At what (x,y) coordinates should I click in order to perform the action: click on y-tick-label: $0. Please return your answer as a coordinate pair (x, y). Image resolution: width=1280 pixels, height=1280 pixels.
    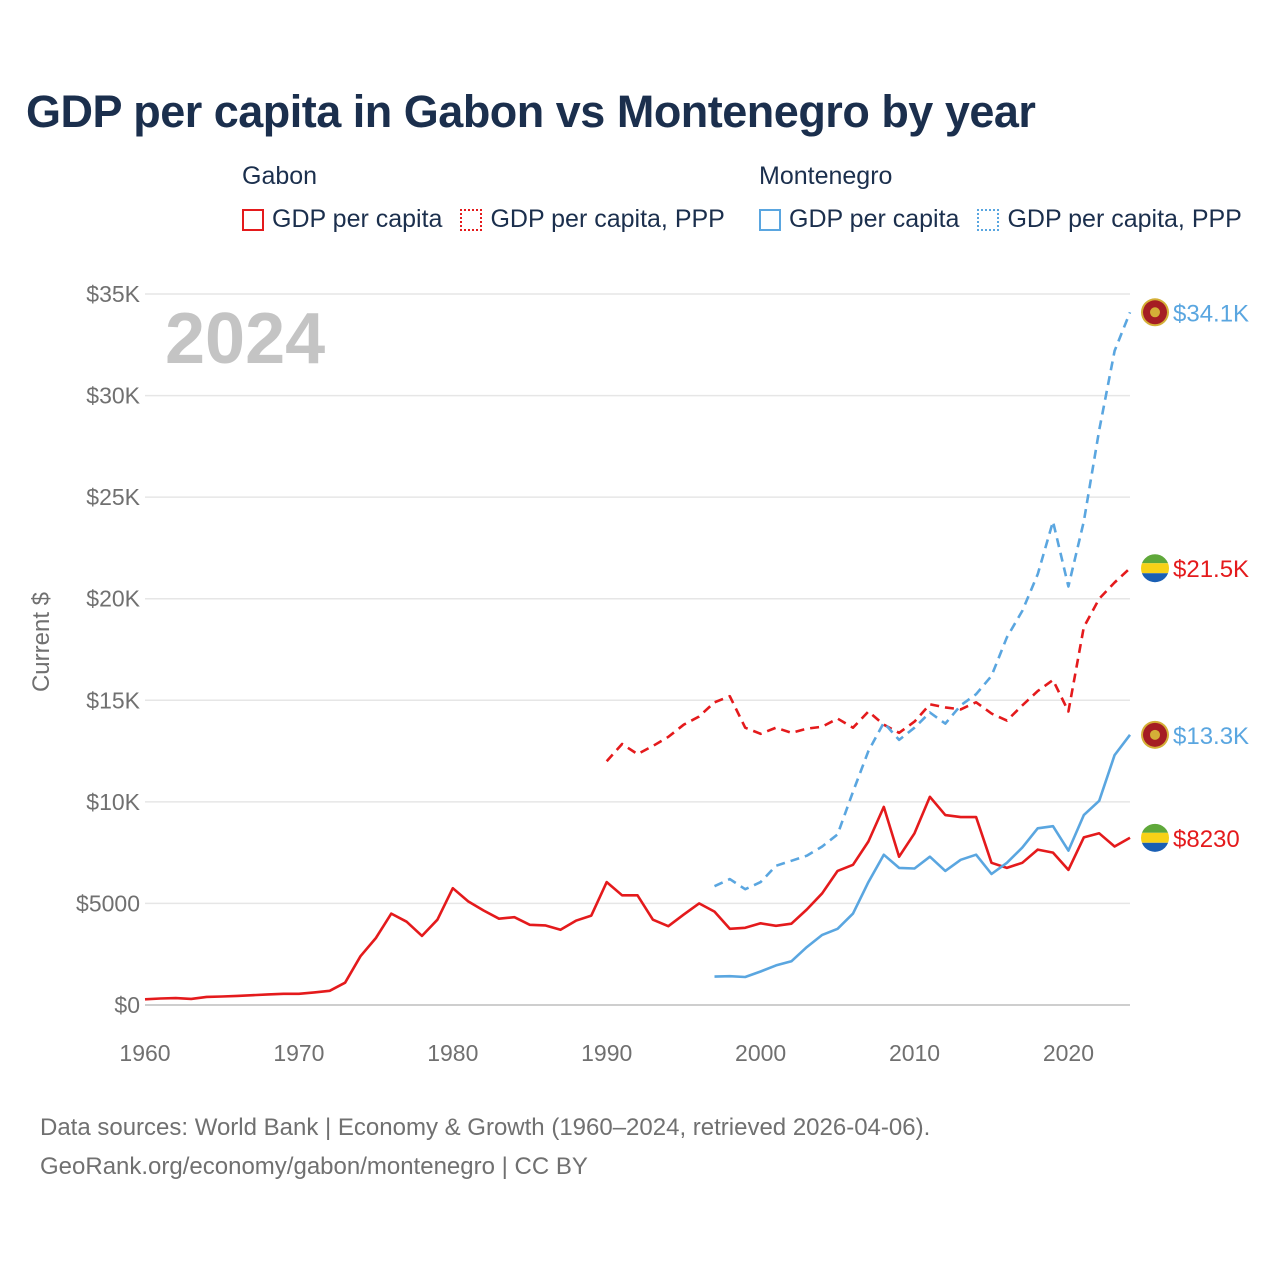
    Looking at the image, I should click on (127, 1005).